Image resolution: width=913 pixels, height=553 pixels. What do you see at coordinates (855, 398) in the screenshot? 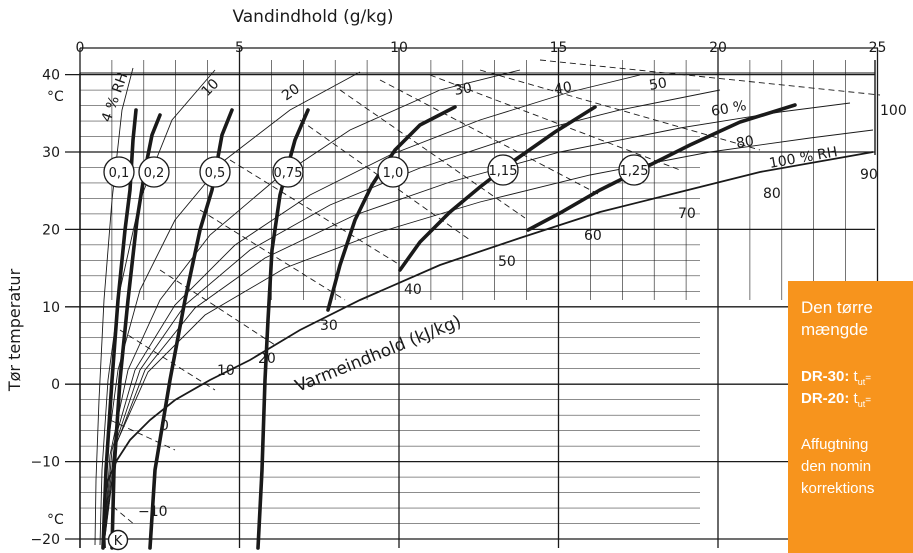
I see `dr20-t: t` at bounding box center [855, 398].